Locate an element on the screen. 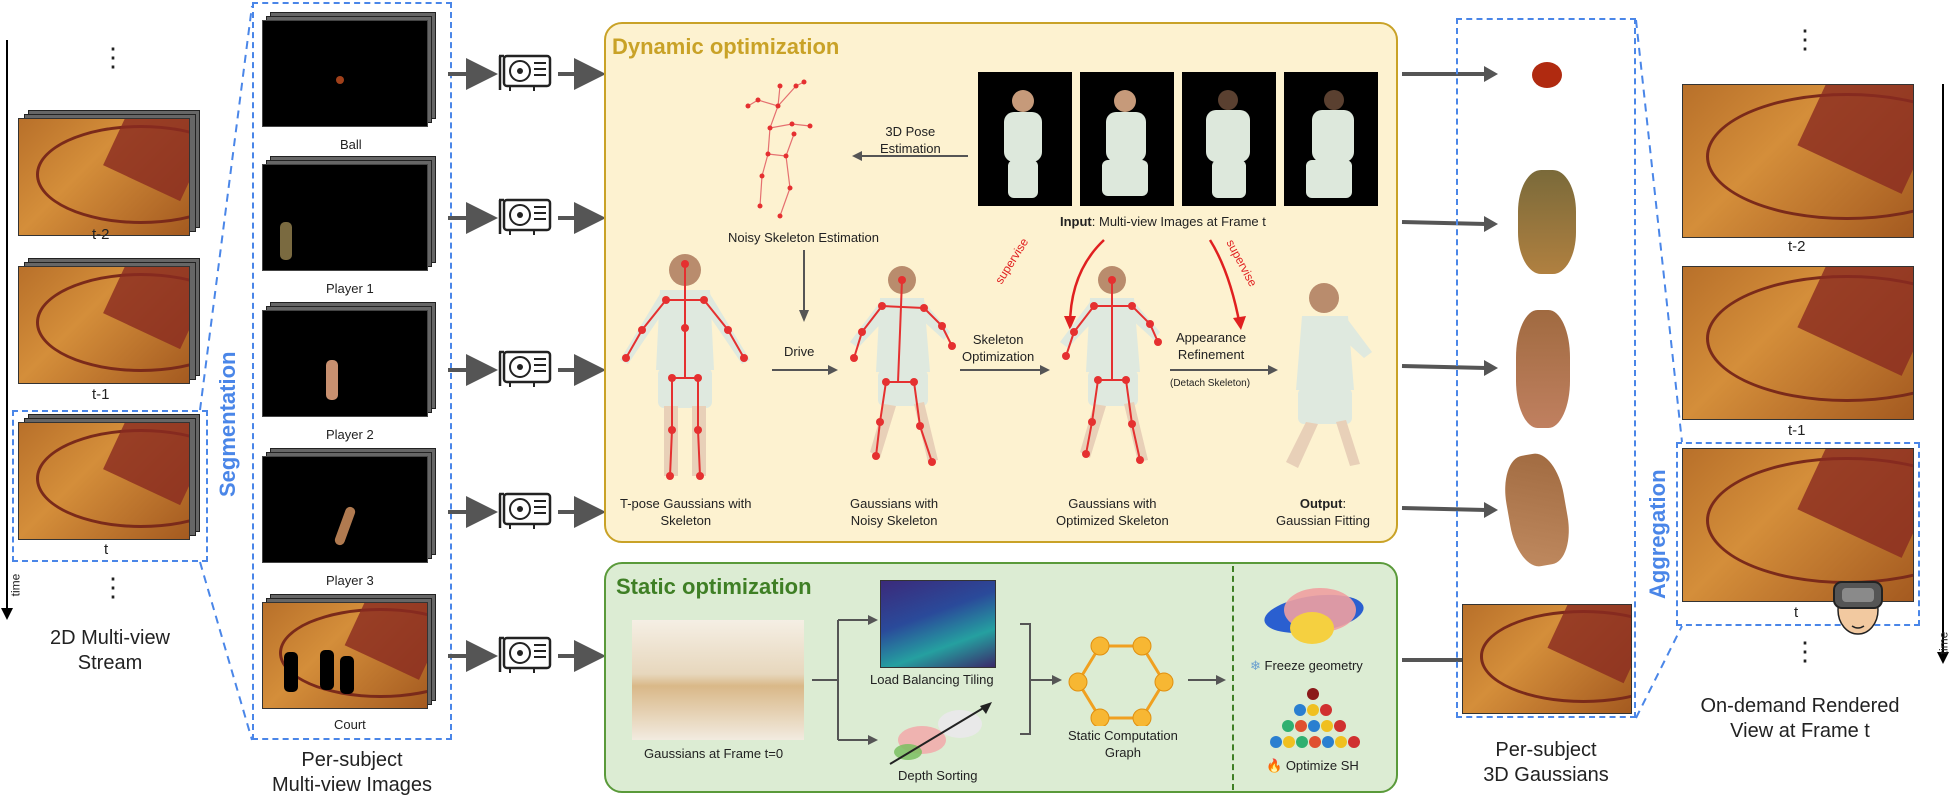  output-label-rest: : is located at coordinates (1344, 503).